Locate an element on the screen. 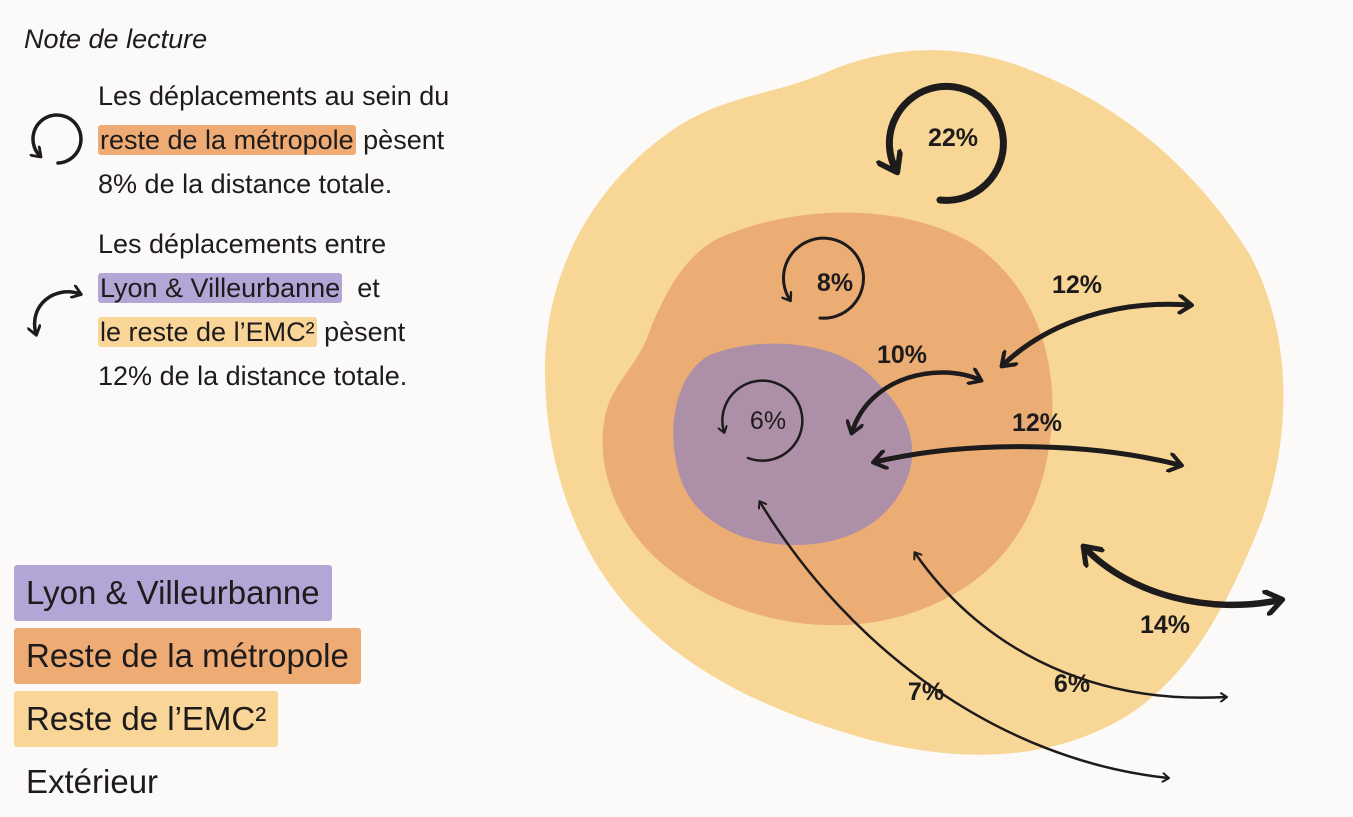 The width and height of the screenshot is (1353, 817). label-lyon-ext: 7% is located at coordinates (926, 692).